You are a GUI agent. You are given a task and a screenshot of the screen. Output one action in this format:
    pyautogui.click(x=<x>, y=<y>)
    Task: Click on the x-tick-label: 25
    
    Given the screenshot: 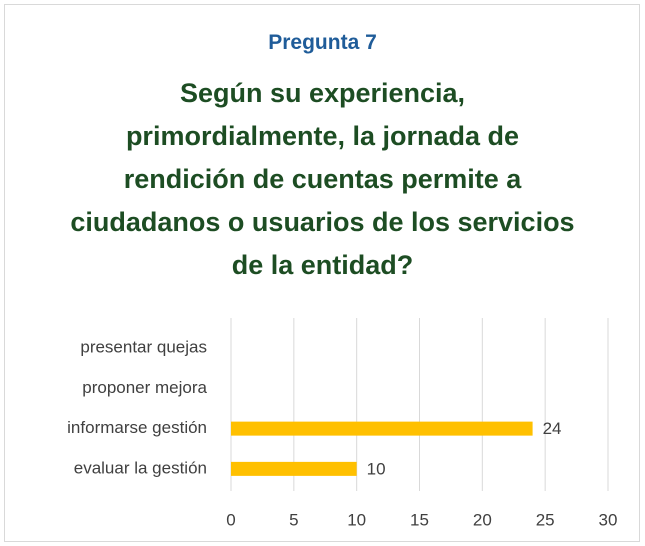 What is the action you would take?
    pyautogui.click(x=545, y=519)
    